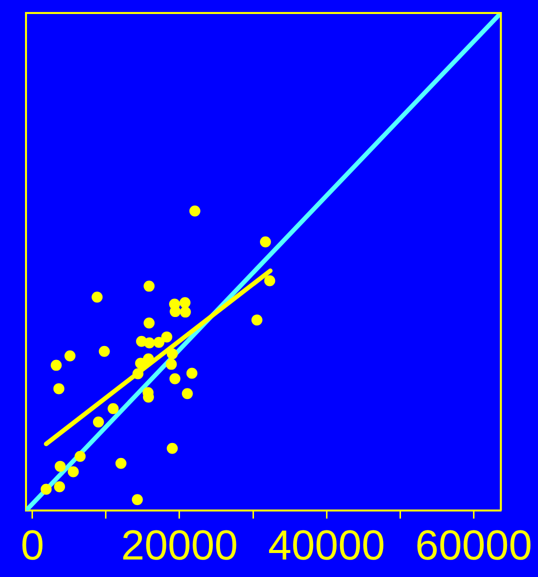 The height and width of the screenshot is (577, 538). What do you see at coordinates (179, 544) in the screenshot?
I see `x-tick-label: 20000` at bounding box center [179, 544].